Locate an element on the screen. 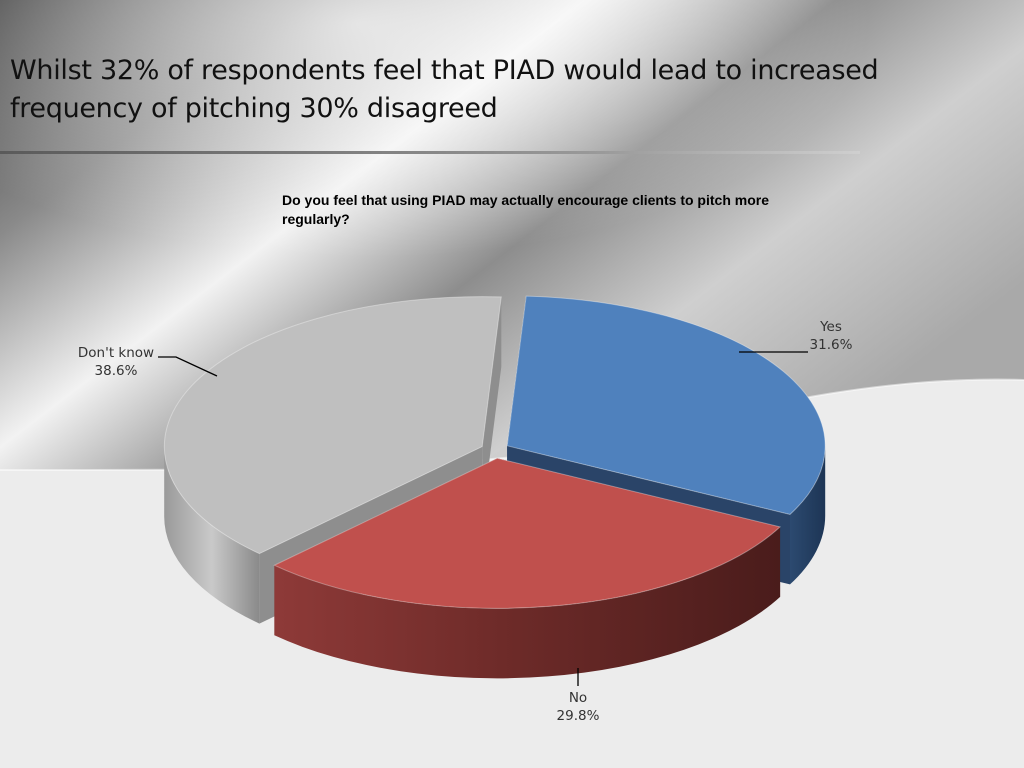 This screenshot has height=768, width=1024. slice-label-yes-value: 31.6% is located at coordinates (831, 345).